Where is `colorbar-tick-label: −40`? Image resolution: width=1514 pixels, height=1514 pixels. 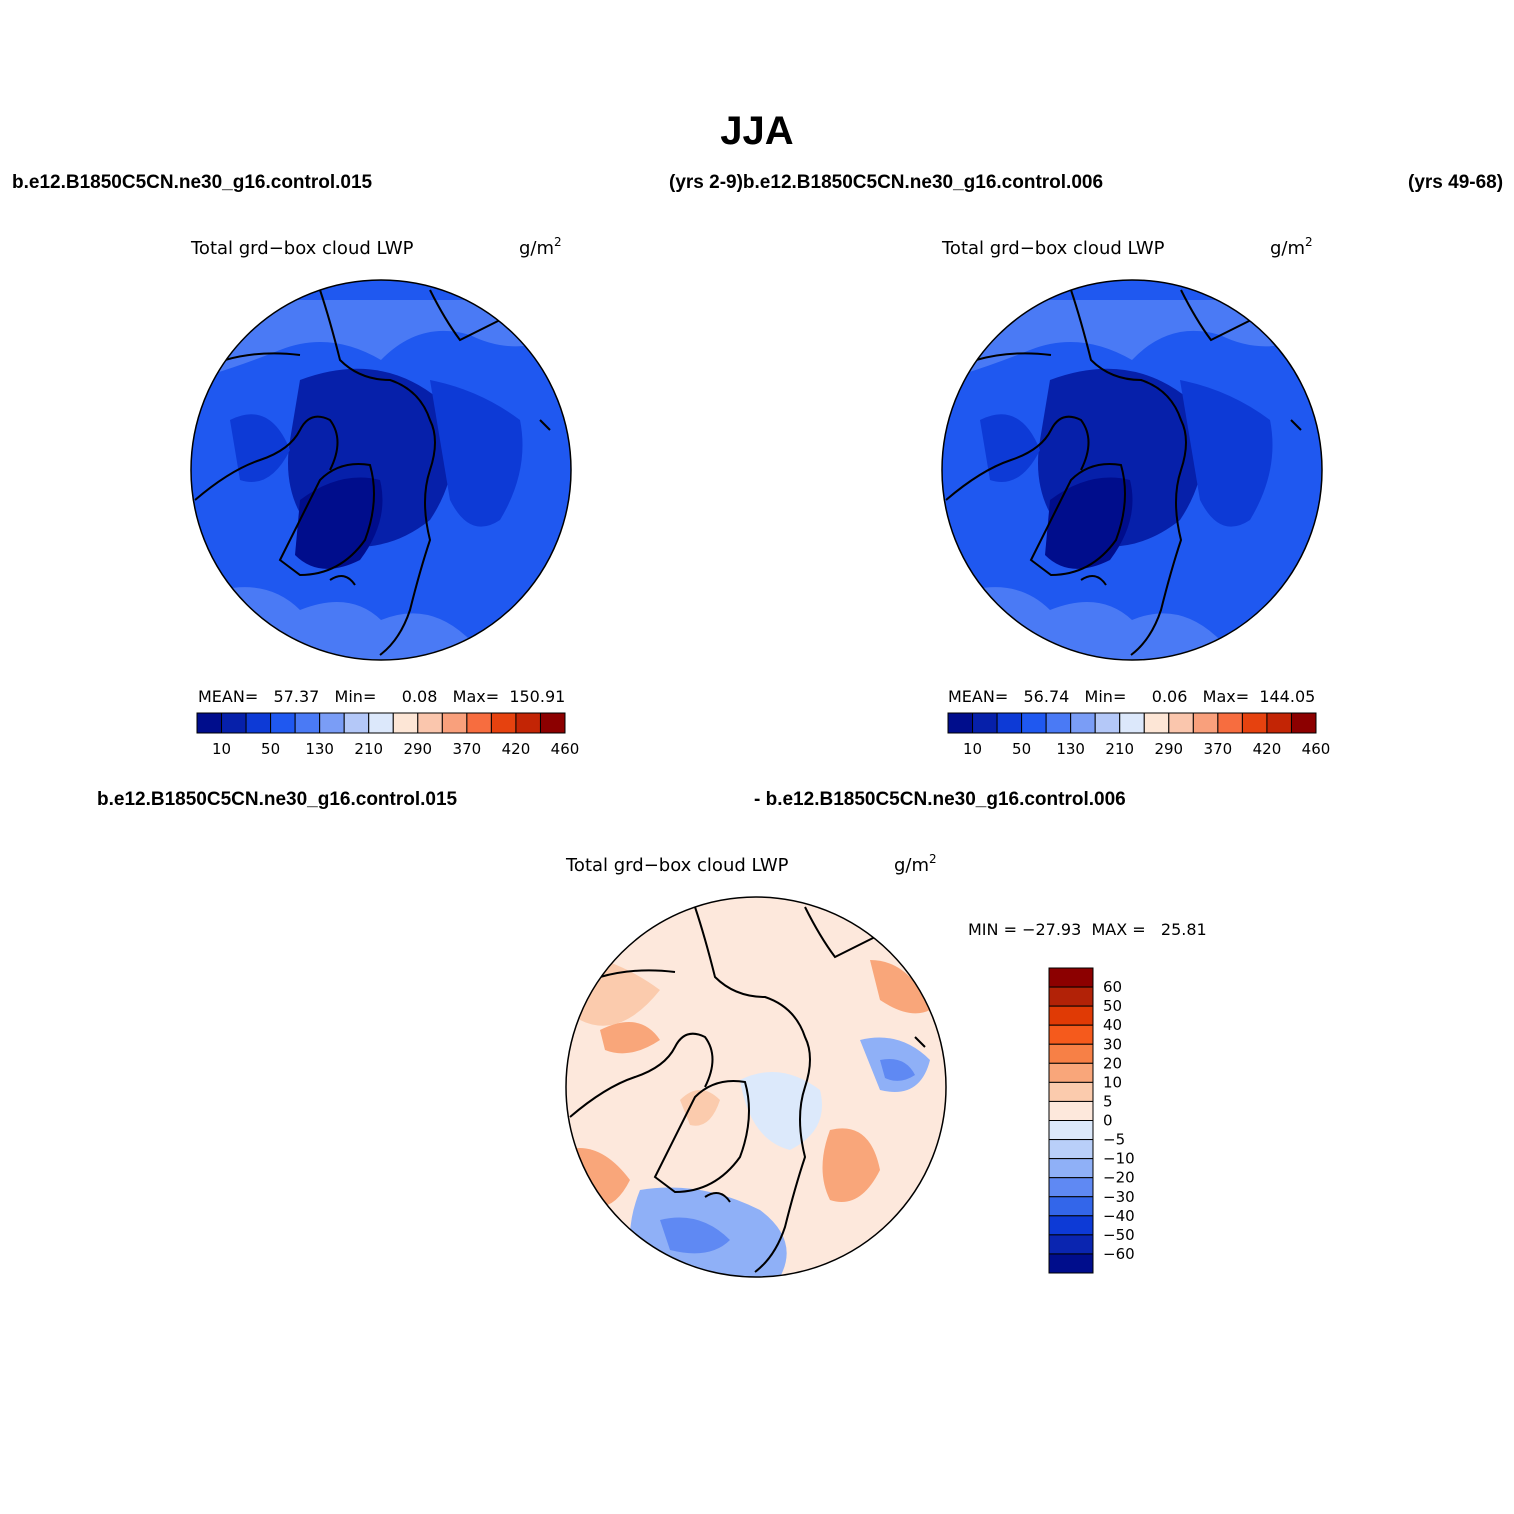 colorbar-tick-label: −40 is located at coordinates (1119, 1216).